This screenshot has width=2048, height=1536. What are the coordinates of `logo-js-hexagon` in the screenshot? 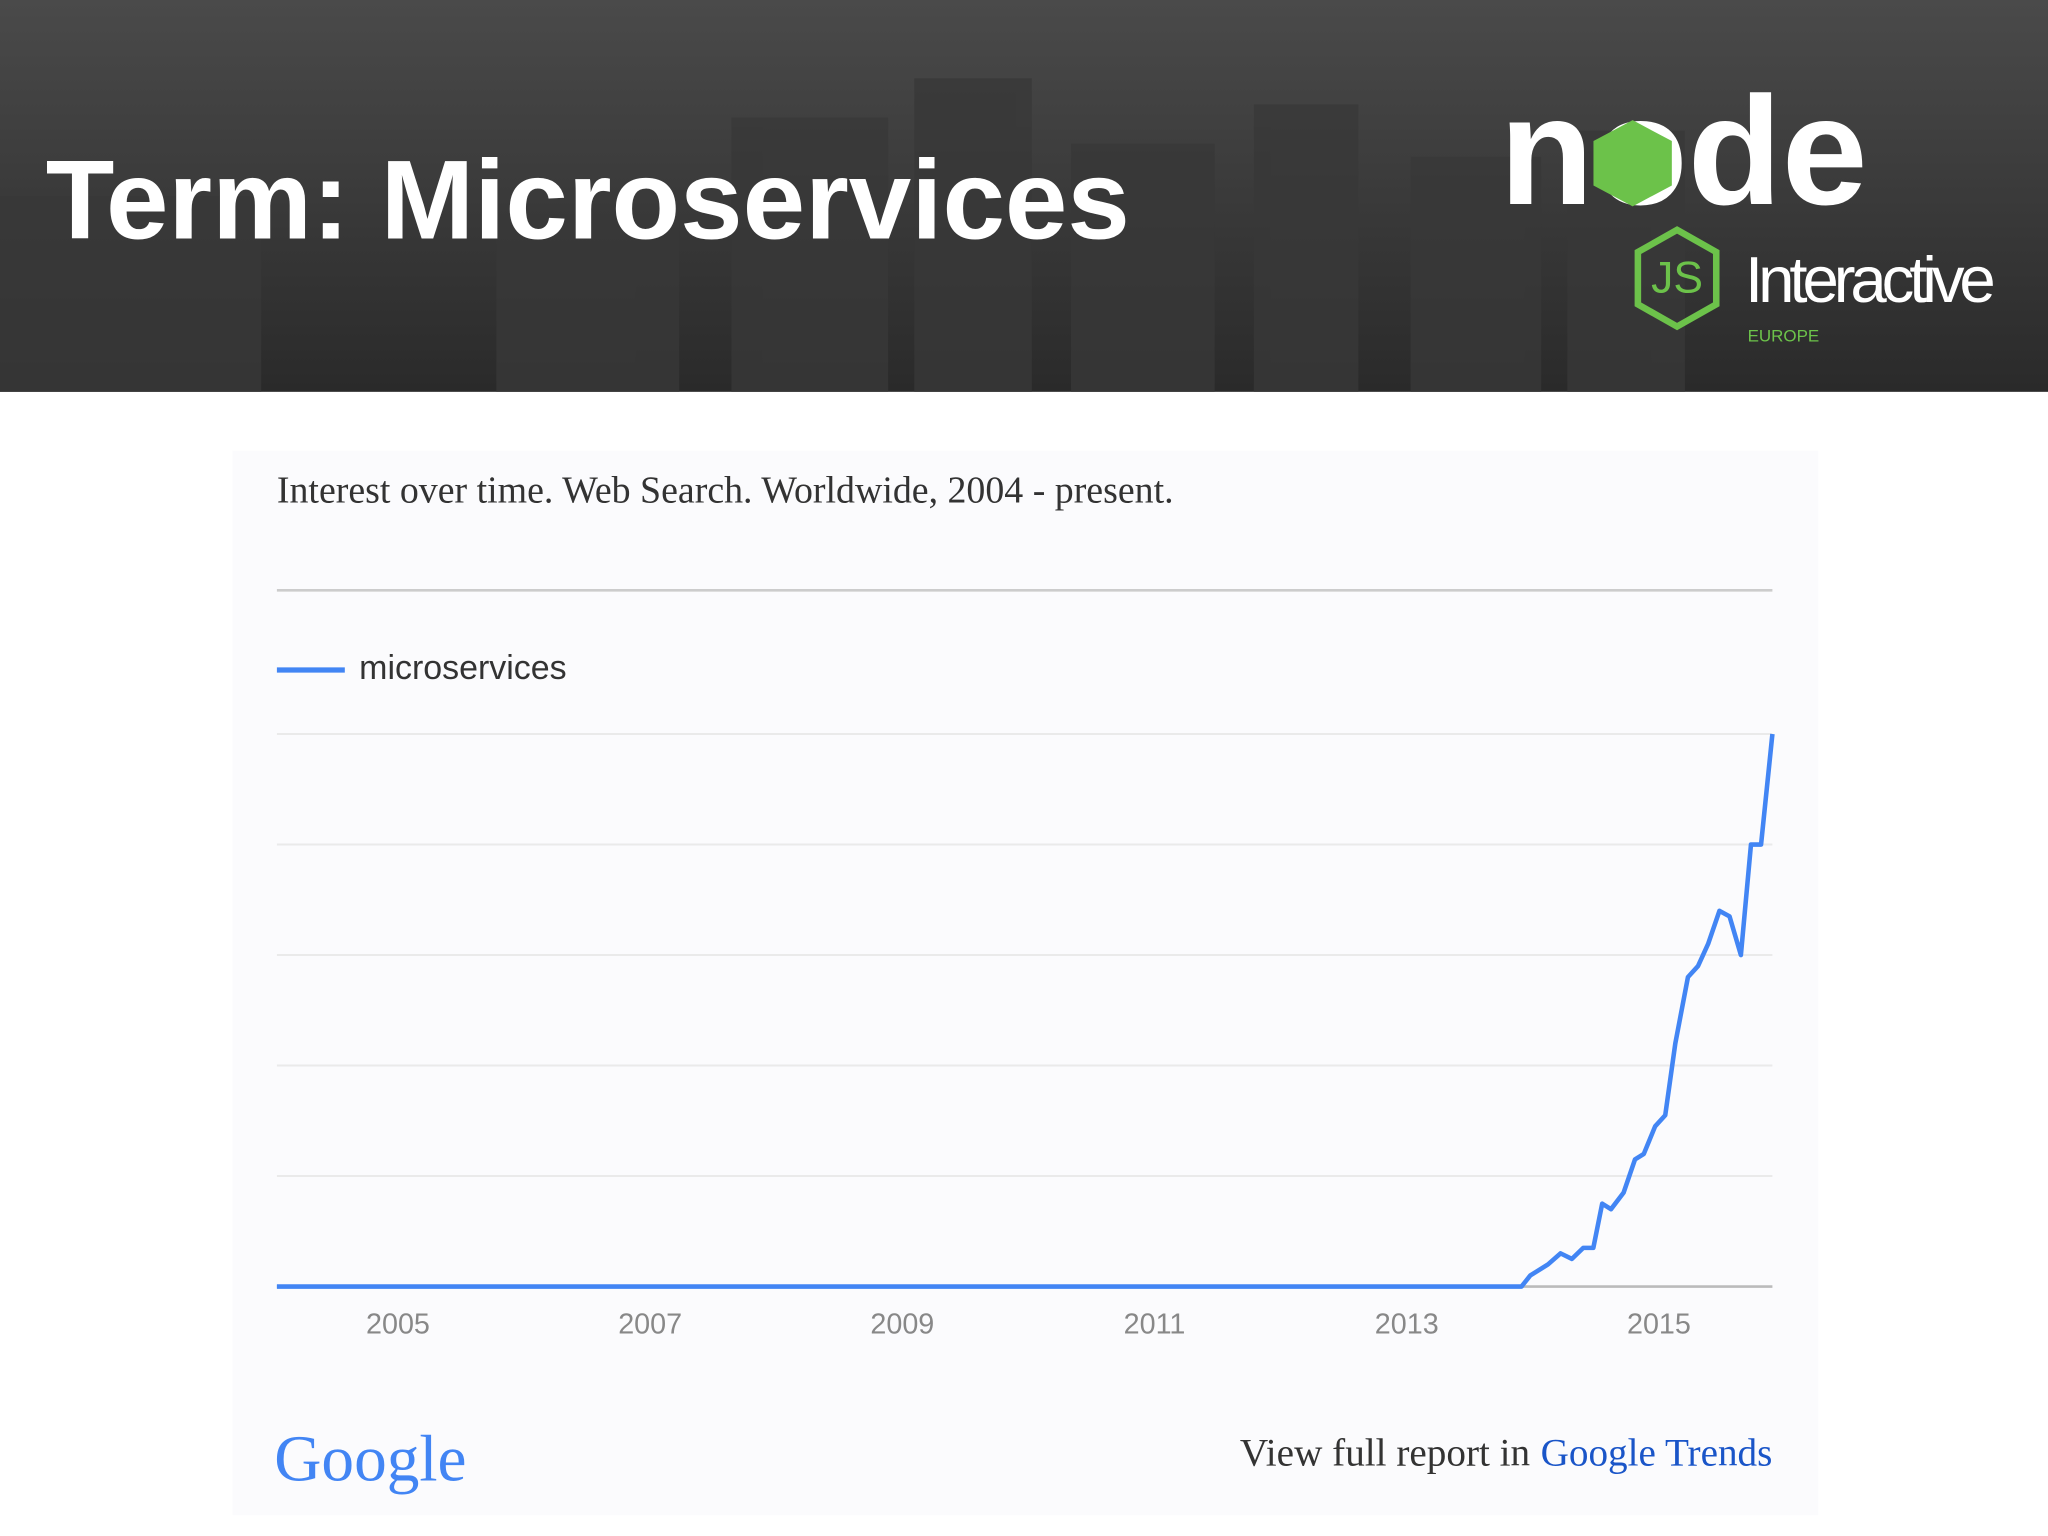 It's located at (1677, 278).